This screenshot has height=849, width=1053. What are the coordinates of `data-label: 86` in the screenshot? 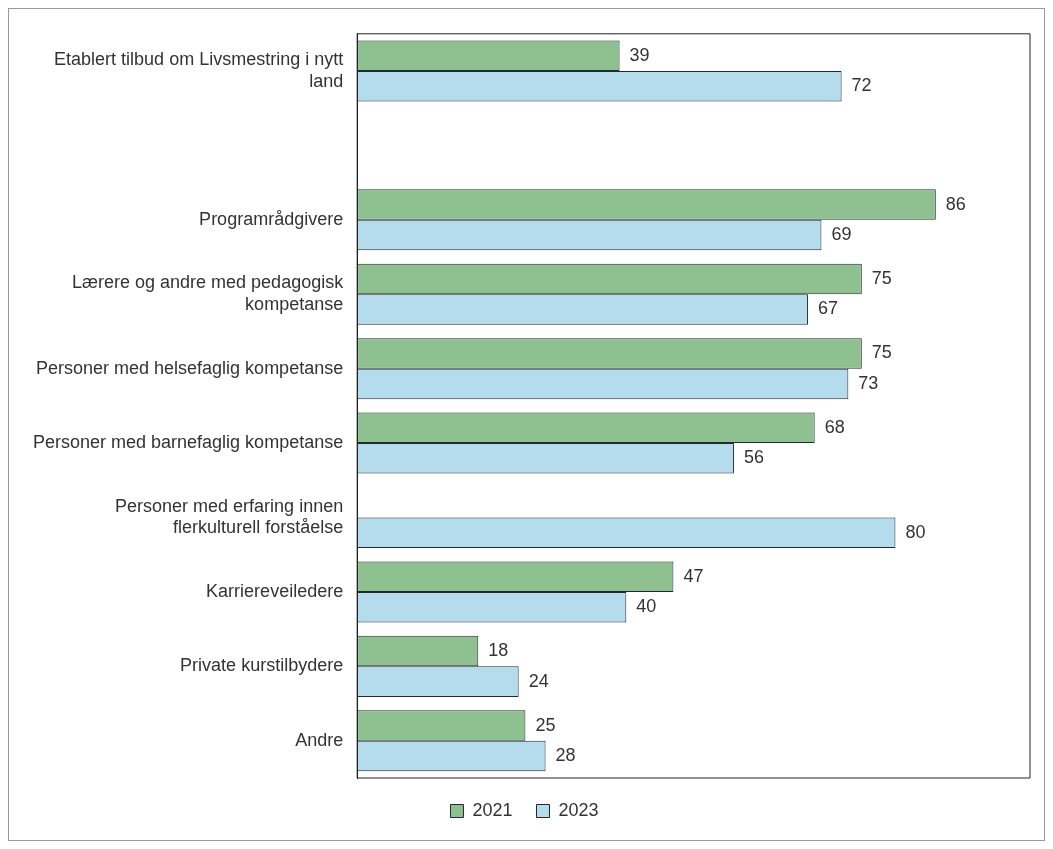 It's located at (955, 203).